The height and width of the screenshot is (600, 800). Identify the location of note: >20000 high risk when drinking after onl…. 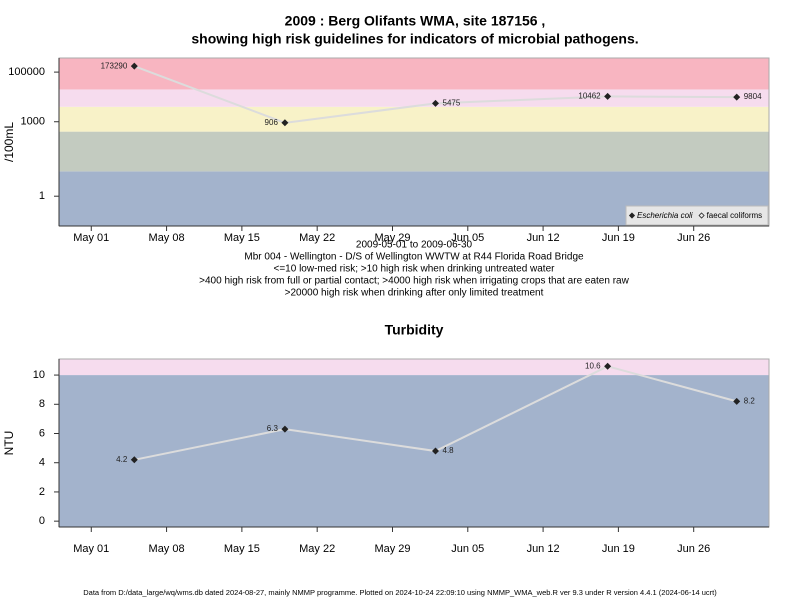
(414, 293).